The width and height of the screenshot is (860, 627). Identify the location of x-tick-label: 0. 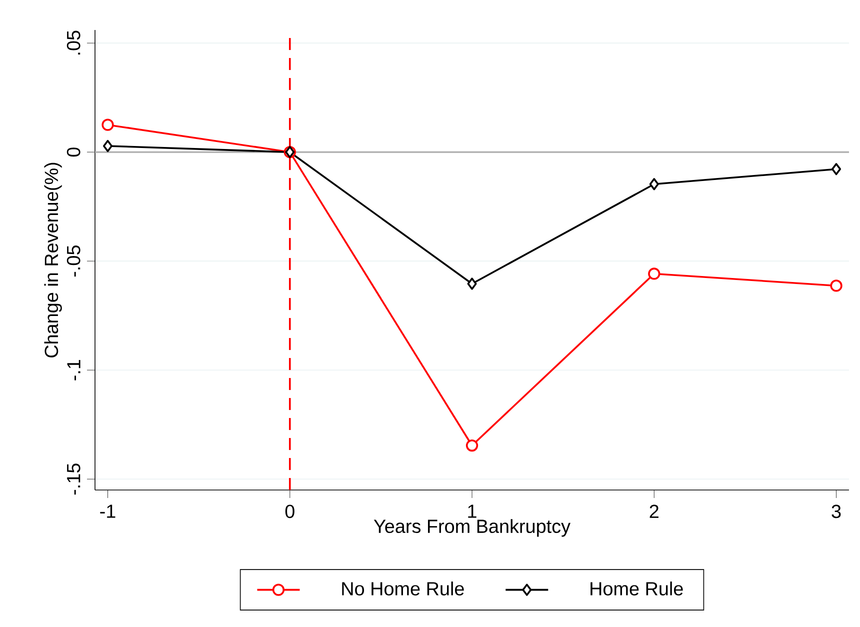
(289, 511).